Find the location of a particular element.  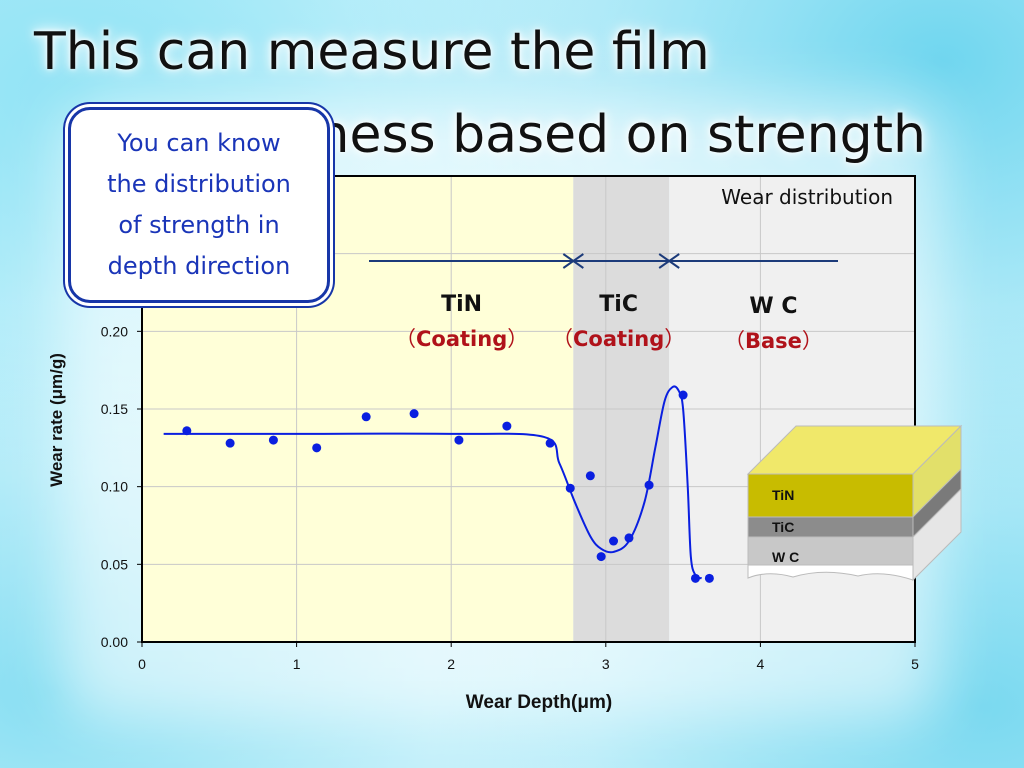

title-line-1: This can measure the film is located at coordinates (372, 52).